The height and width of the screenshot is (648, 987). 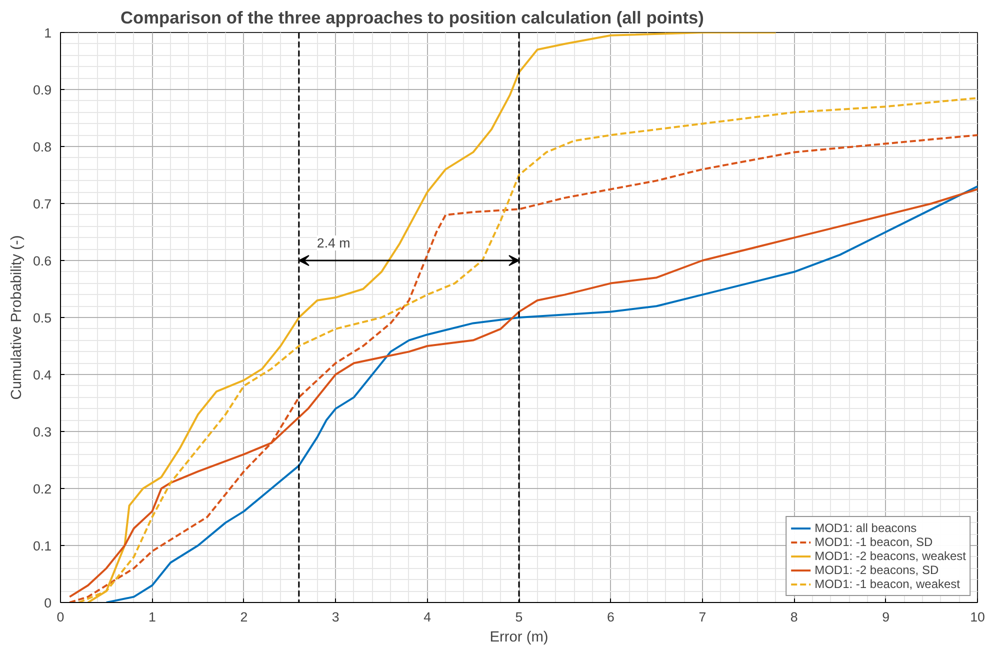 What do you see at coordinates (610, 617) in the screenshot?
I see `x-tick-label: 6` at bounding box center [610, 617].